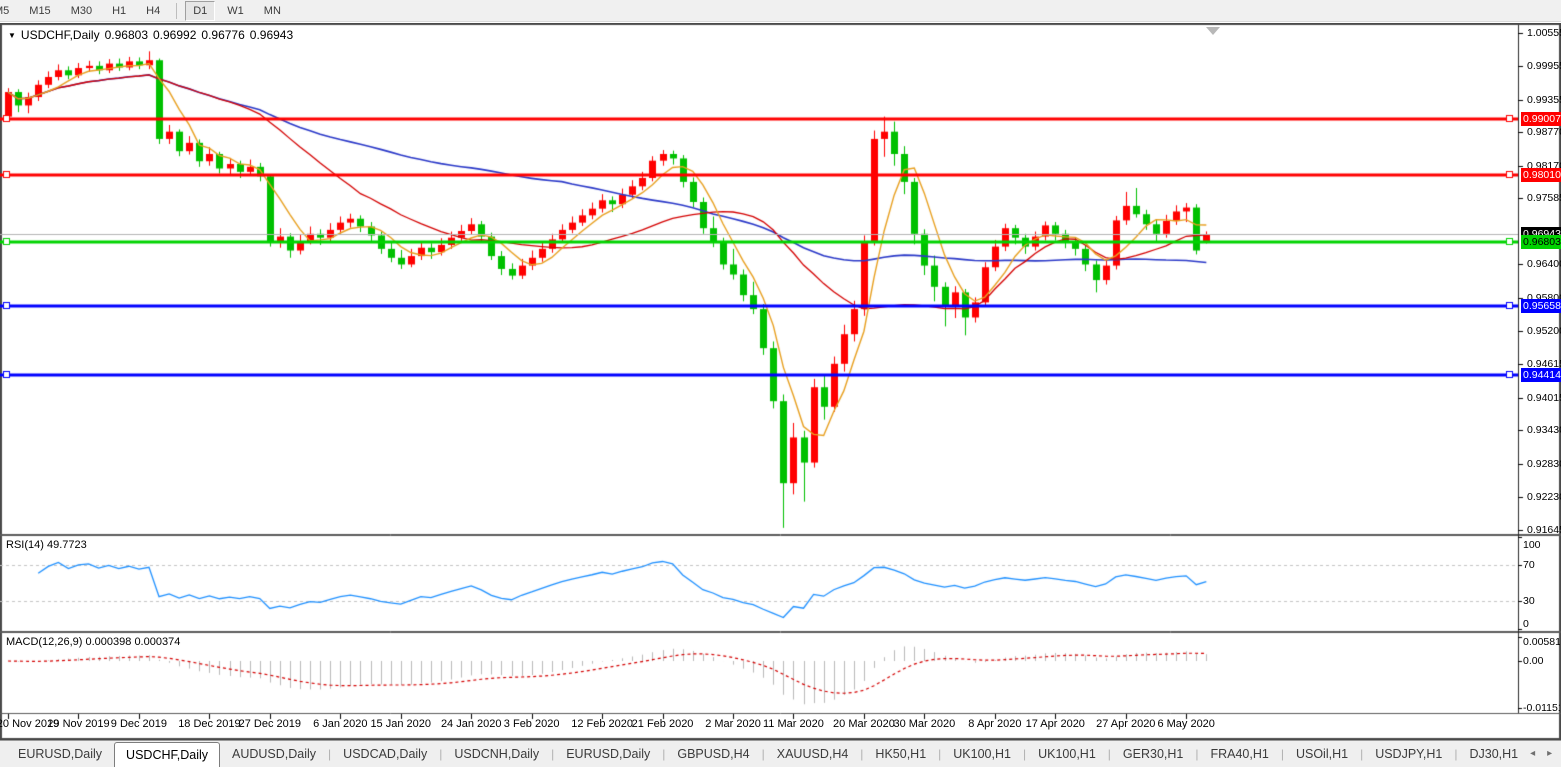  What do you see at coordinates (272, 10) in the screenshot?
I see `period-button-mn: MN` at bounding box center [272, 10].